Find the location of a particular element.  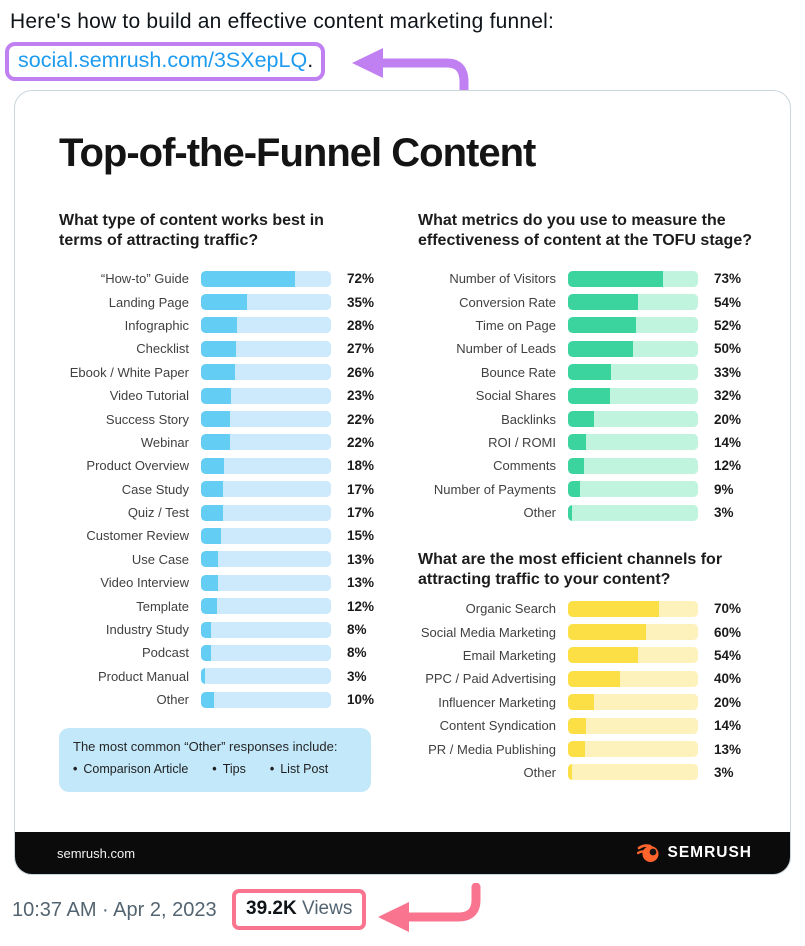

bar-row: Backlinks 20% is located at coordinates (579, 418).